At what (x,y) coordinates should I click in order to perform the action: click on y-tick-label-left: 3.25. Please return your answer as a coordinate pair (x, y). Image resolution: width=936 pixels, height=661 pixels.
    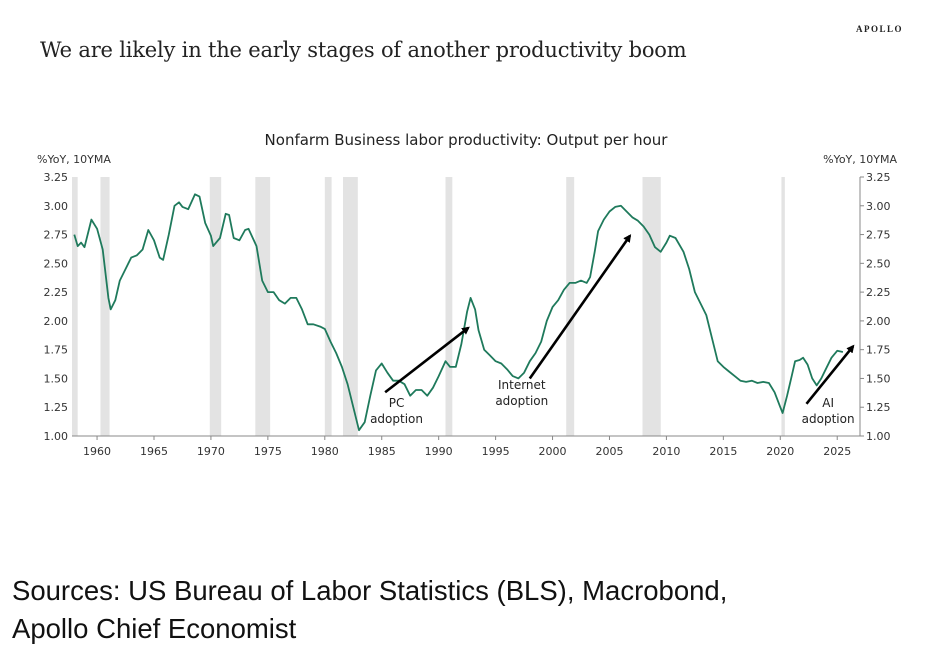
    Looking at the image, I should click on (56, 177).